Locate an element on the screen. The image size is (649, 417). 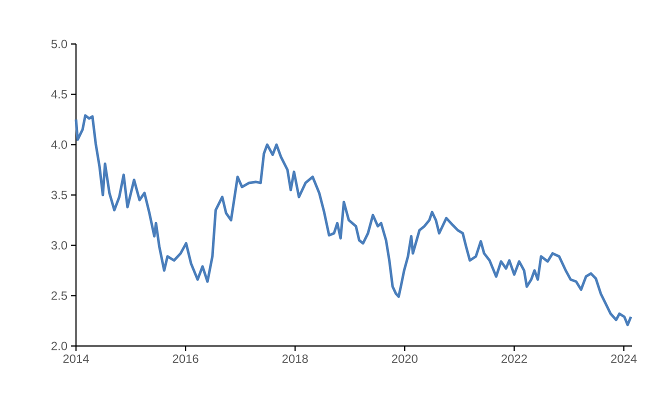
x-tick-label: 2016 is located at coordinates (185, 358).